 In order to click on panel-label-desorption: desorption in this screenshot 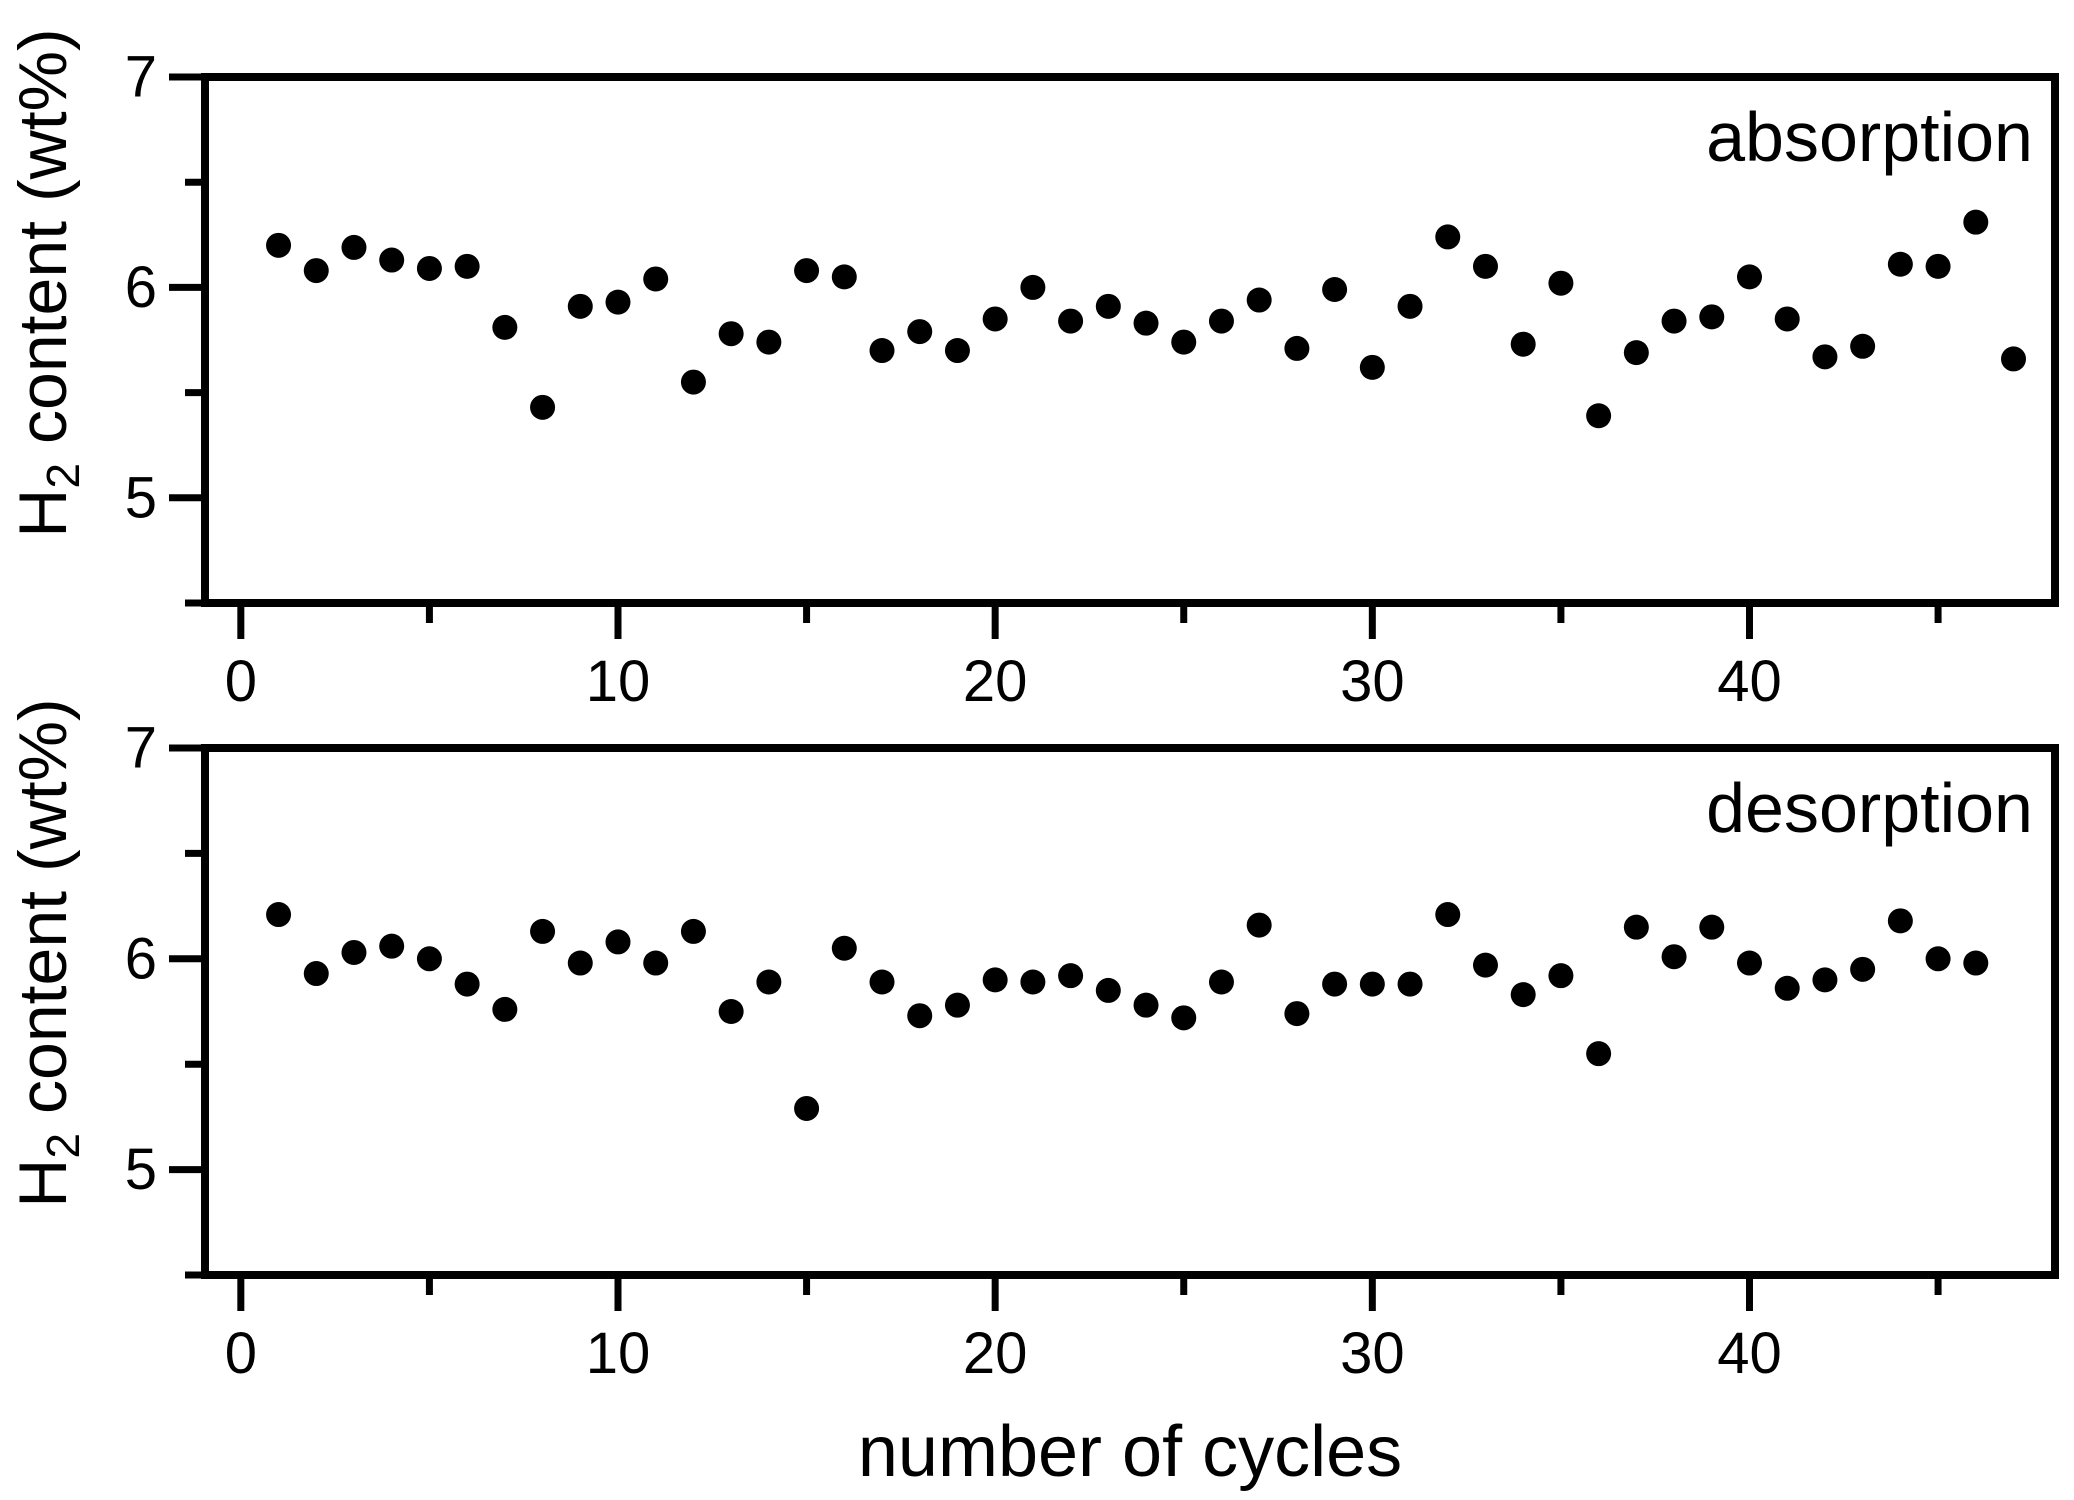, I will do `click(1869, 808)`.